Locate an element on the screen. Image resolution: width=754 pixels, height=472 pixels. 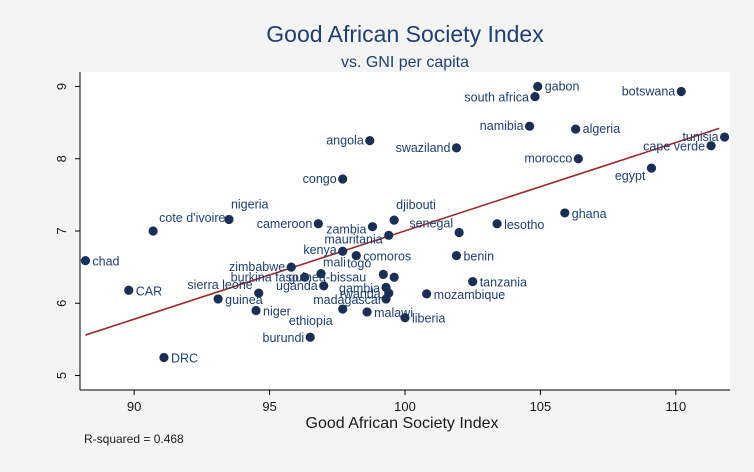
point-kenya is located at coordinates (343, 251).